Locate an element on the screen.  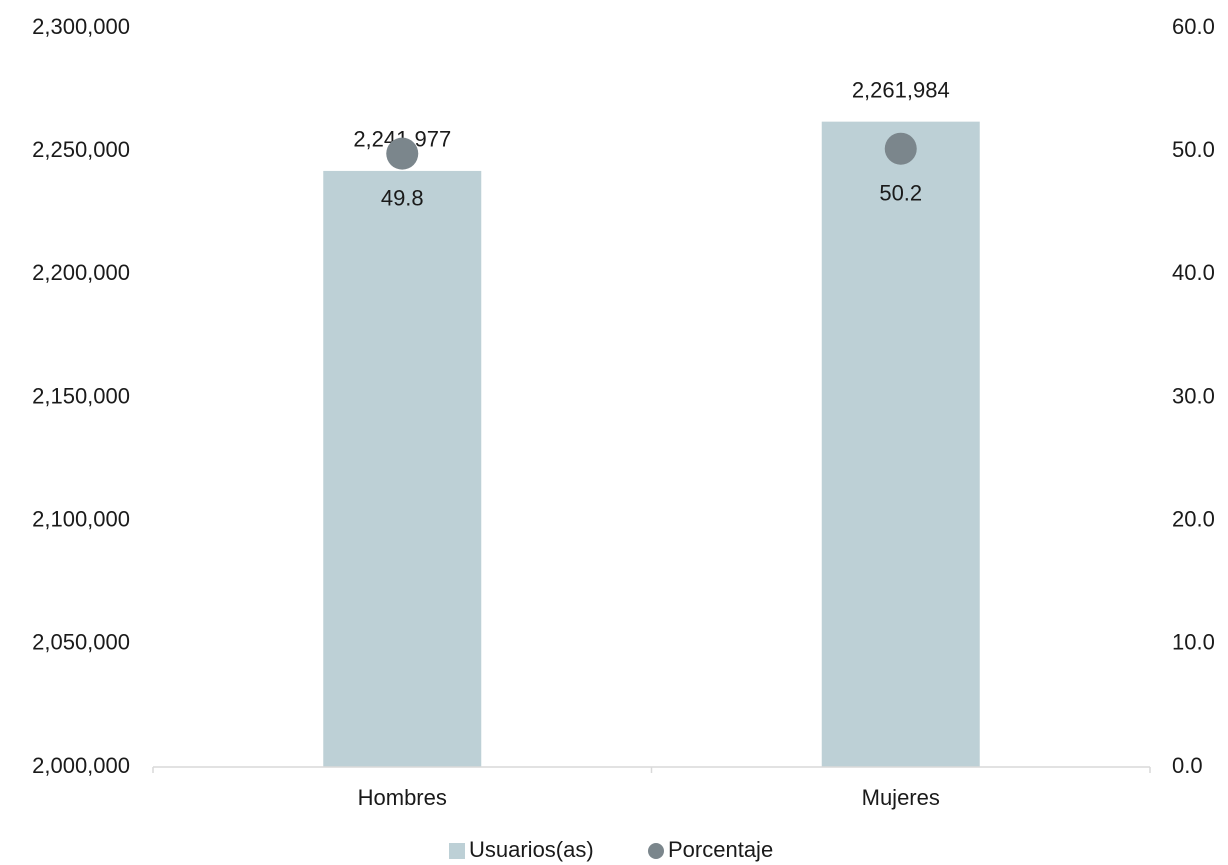
percent-value-label: 50.2 is located at coordinates (900, 193).